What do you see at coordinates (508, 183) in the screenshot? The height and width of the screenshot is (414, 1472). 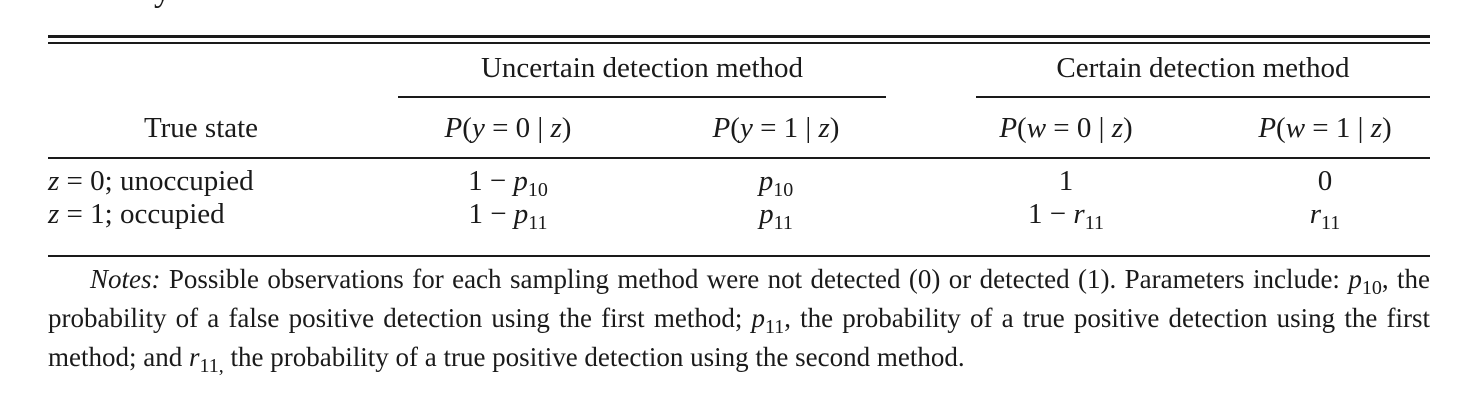 I see `table-cell-r1-c1: 1 − p10` at bounding box center [508, 183].